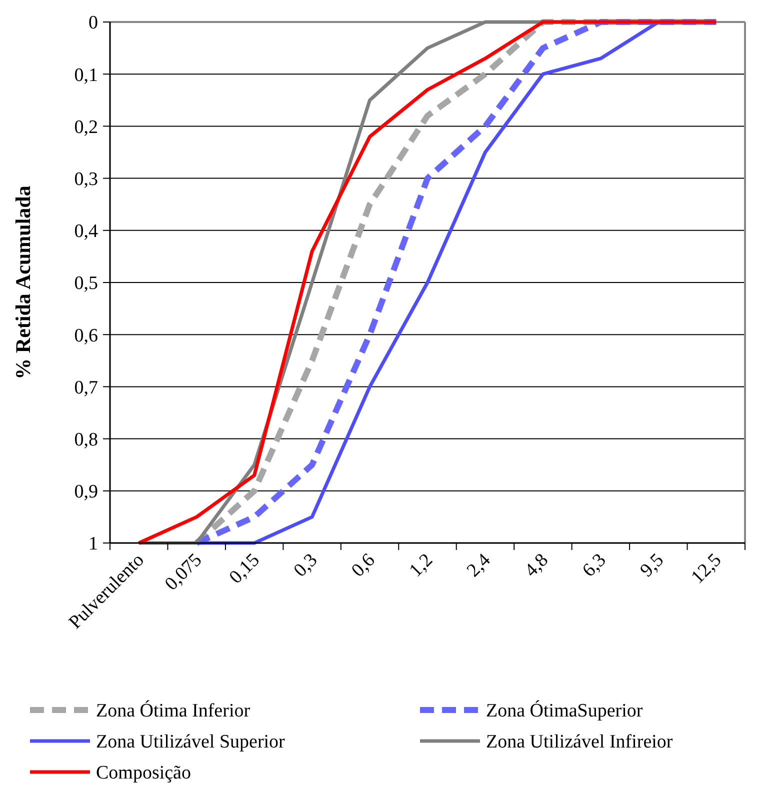  I want to click on x-tick-label: 6,3, so click(594, 566).